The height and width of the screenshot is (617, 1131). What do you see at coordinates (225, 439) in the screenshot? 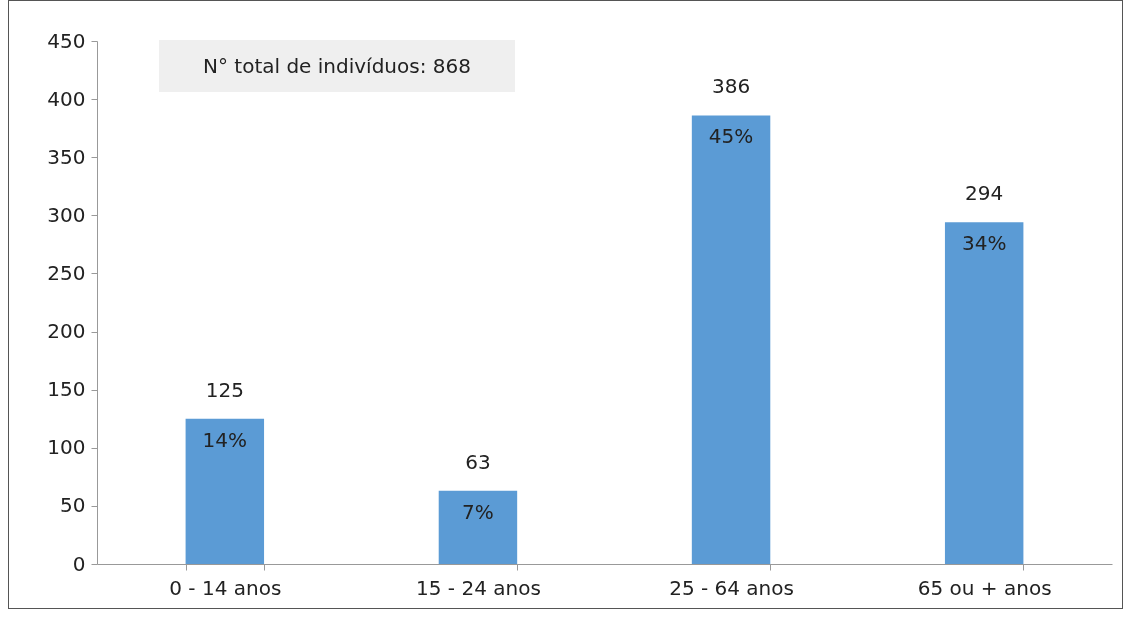
I see `annotation: 14%` at bounding box center [225, 439].